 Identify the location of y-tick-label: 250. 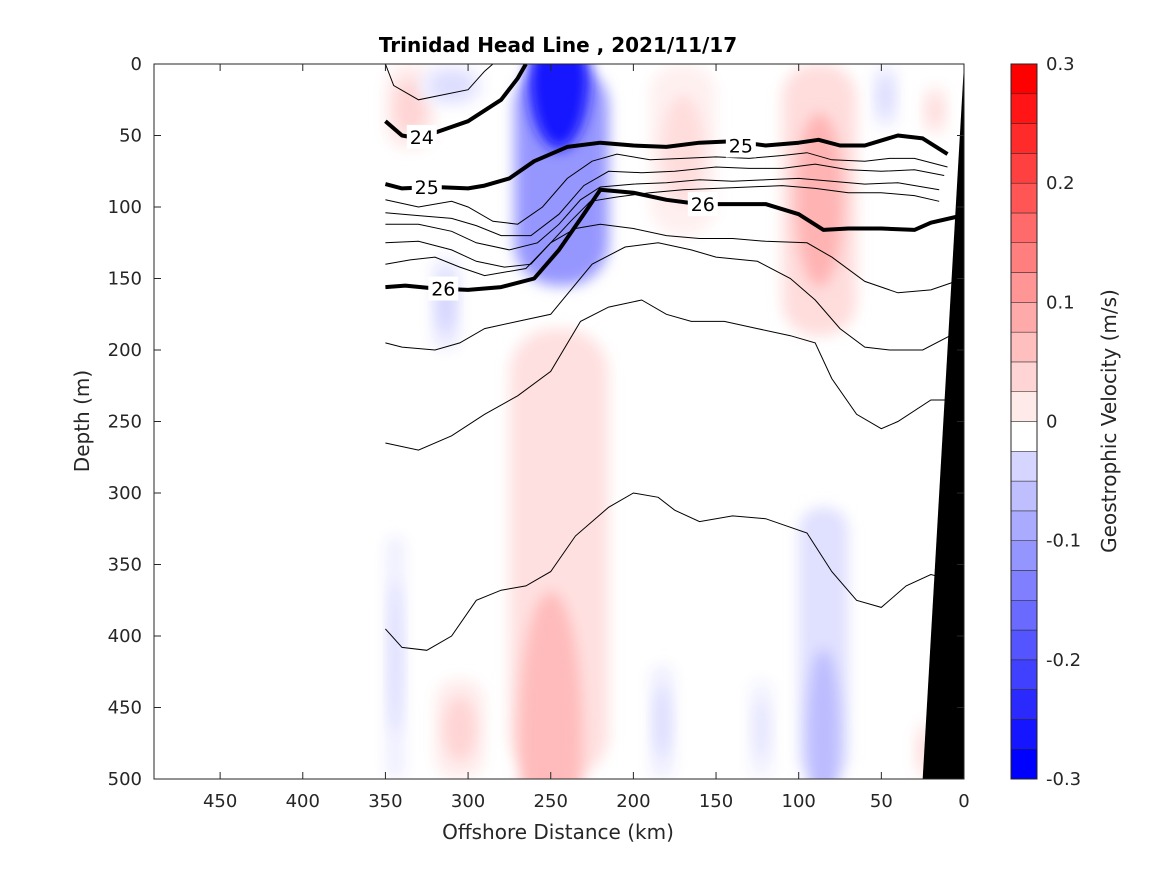
(125, 422).